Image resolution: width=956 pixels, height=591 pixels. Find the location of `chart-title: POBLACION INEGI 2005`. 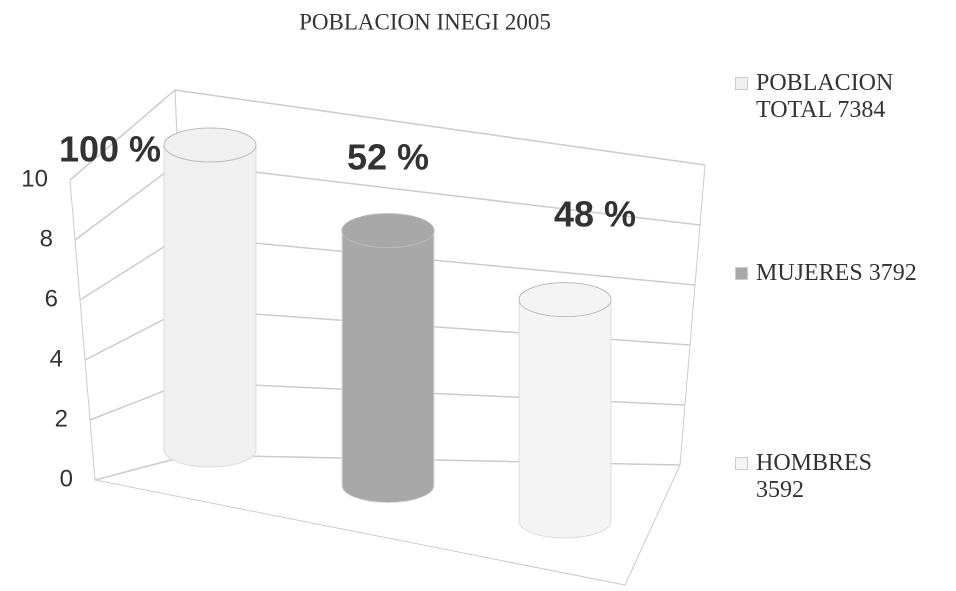

chart-title: POBLACION INEGI 2005 is located at coordinates (425, 21).